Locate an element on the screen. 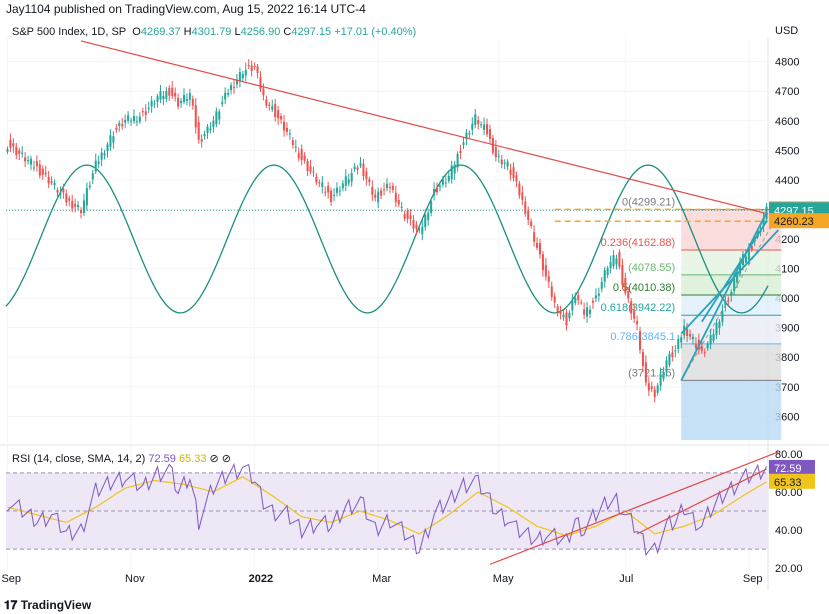 The image size is (829, 614). rsi-sma-value: 65.33 is located at coordinates (192, 459).